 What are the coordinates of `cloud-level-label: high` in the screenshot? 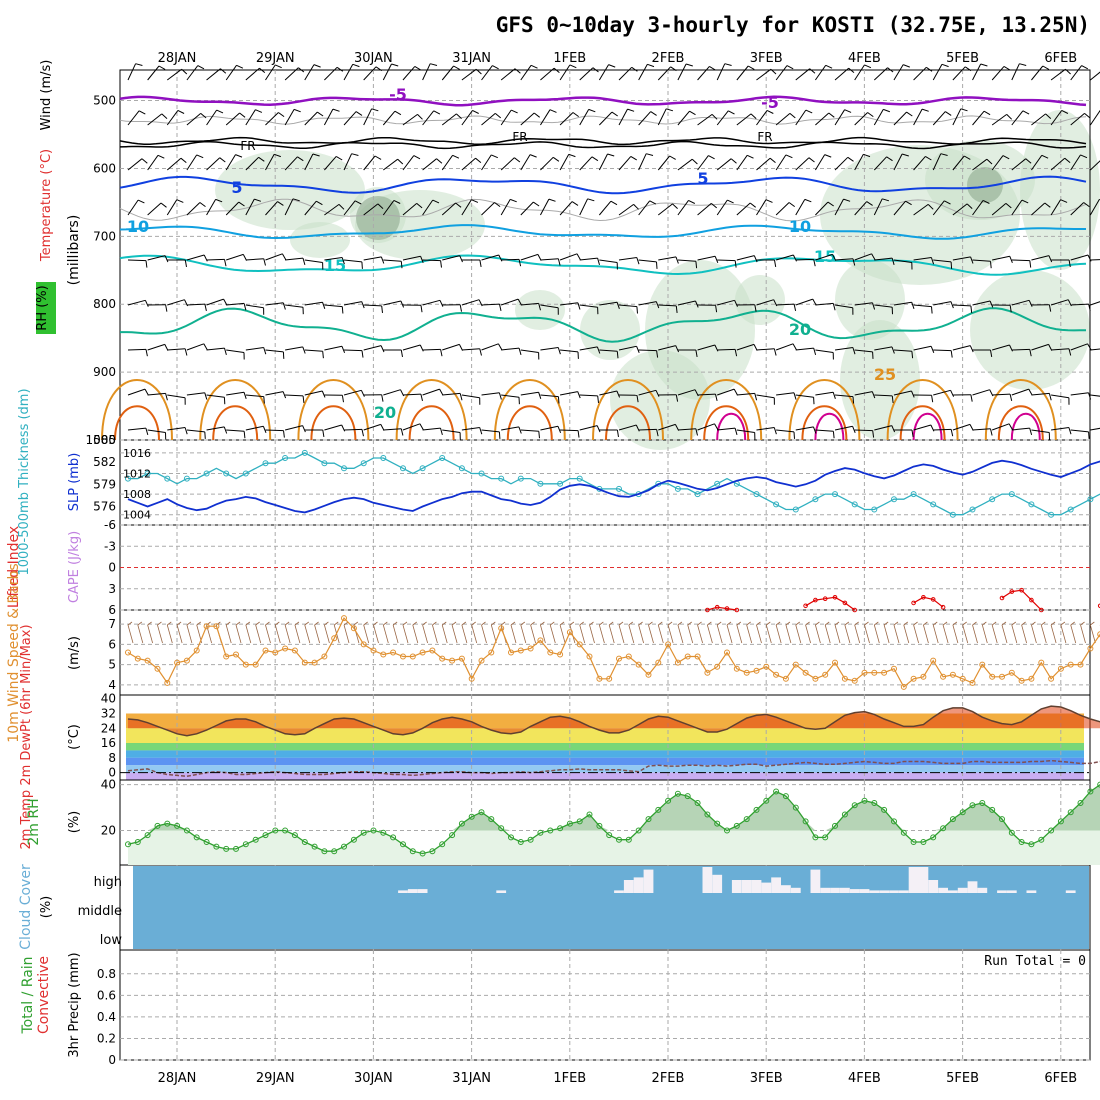 It's located at (108, 882).